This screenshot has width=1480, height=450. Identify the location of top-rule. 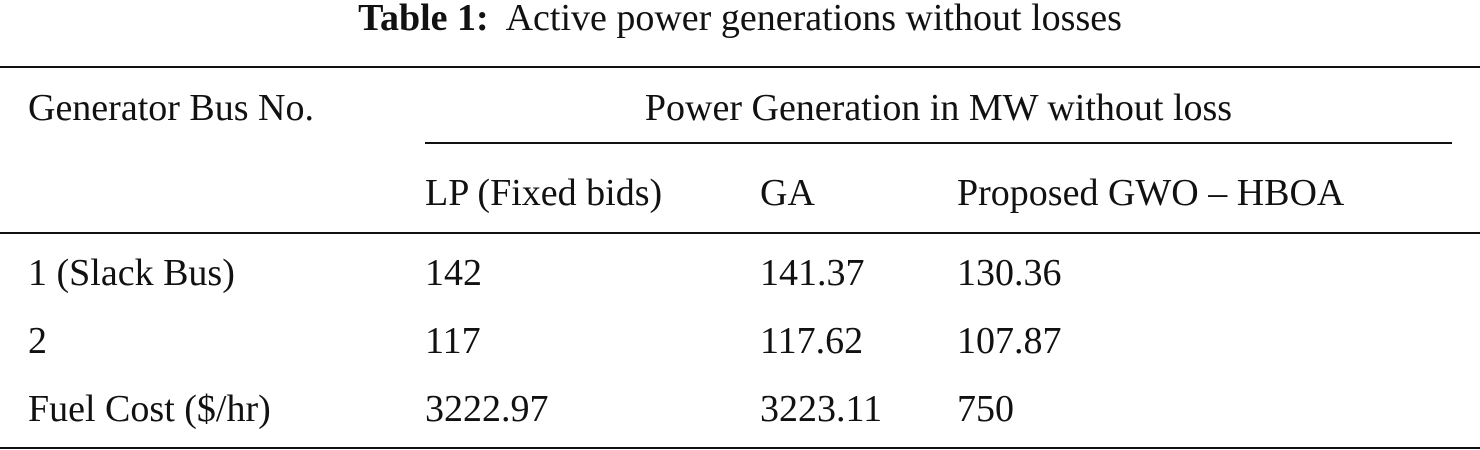
(740, 67).